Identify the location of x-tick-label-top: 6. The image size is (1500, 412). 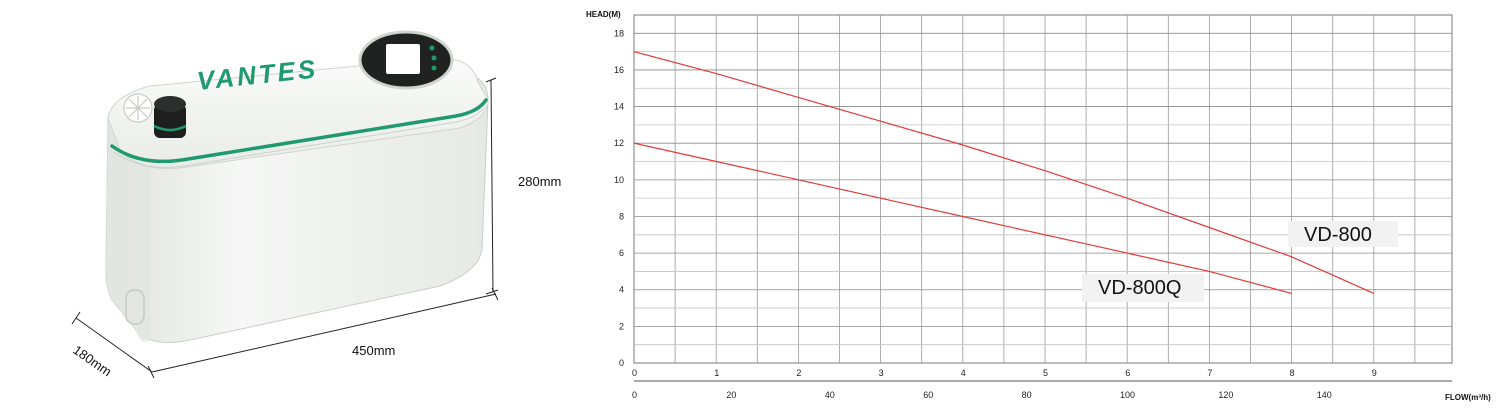
(1127, 373).